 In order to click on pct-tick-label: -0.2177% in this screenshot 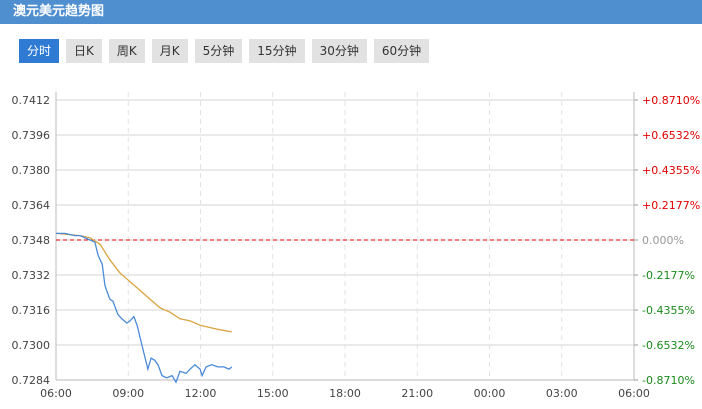, I will do `click(668, 275)`.